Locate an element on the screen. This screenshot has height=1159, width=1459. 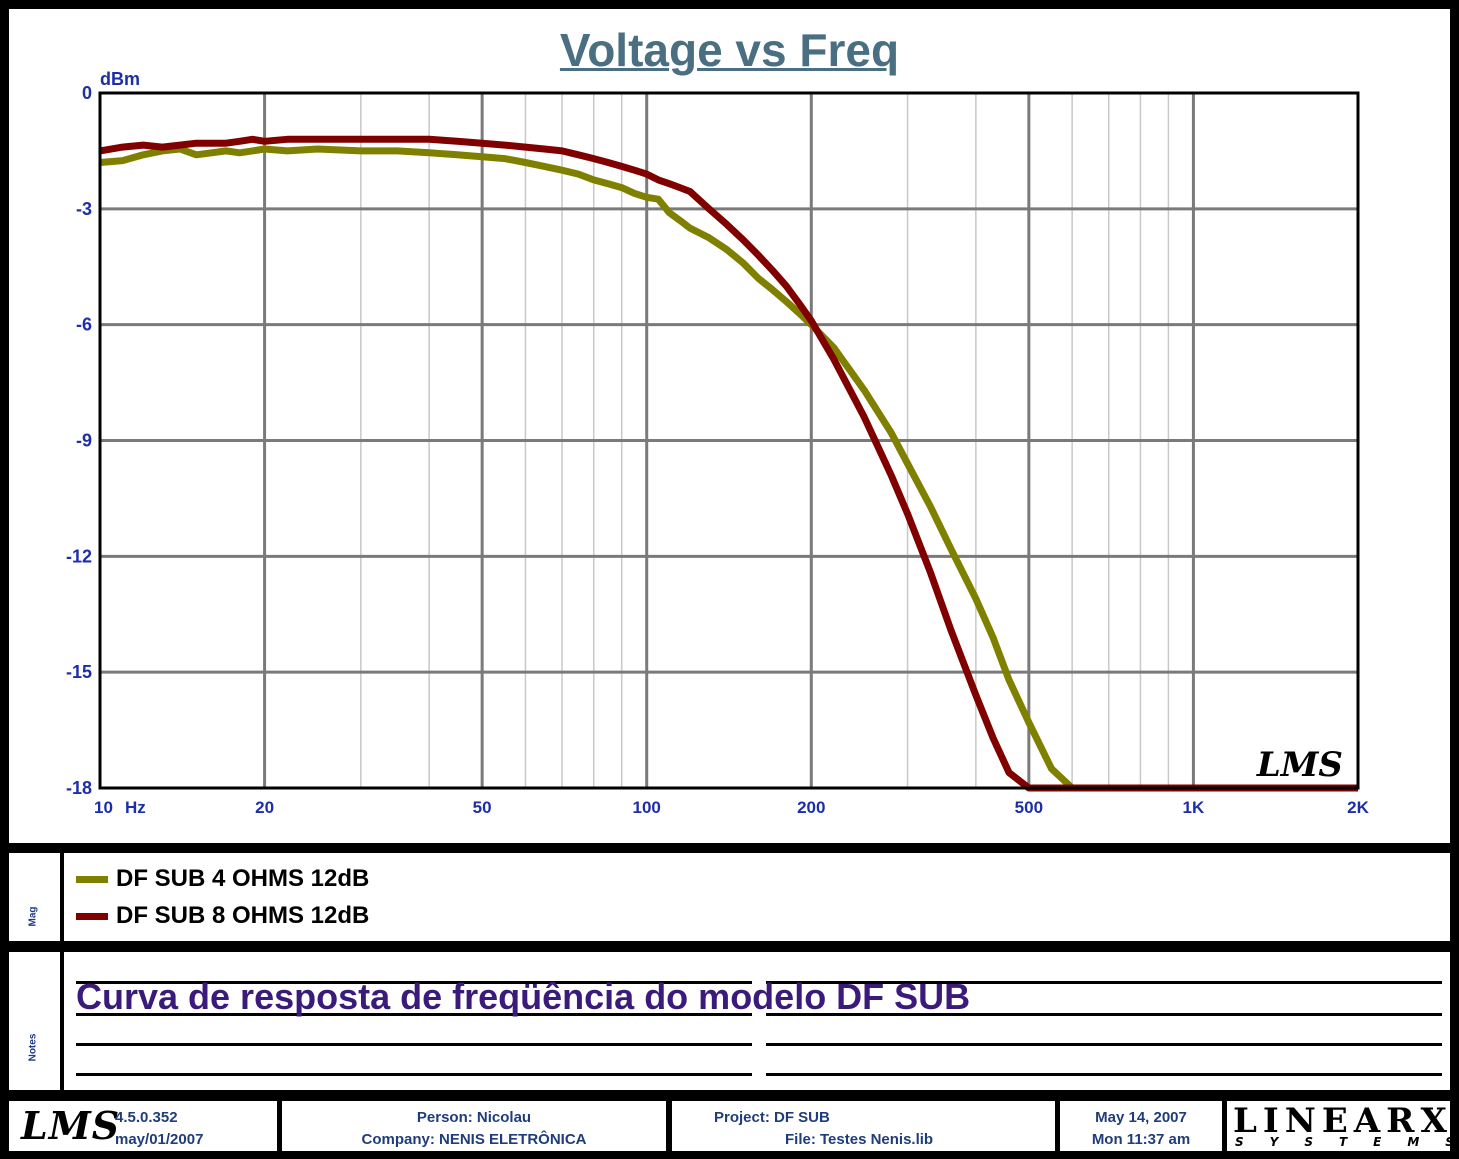
linearx-systems-text: SYSTEMS is located at coordinates (1347, 1142).